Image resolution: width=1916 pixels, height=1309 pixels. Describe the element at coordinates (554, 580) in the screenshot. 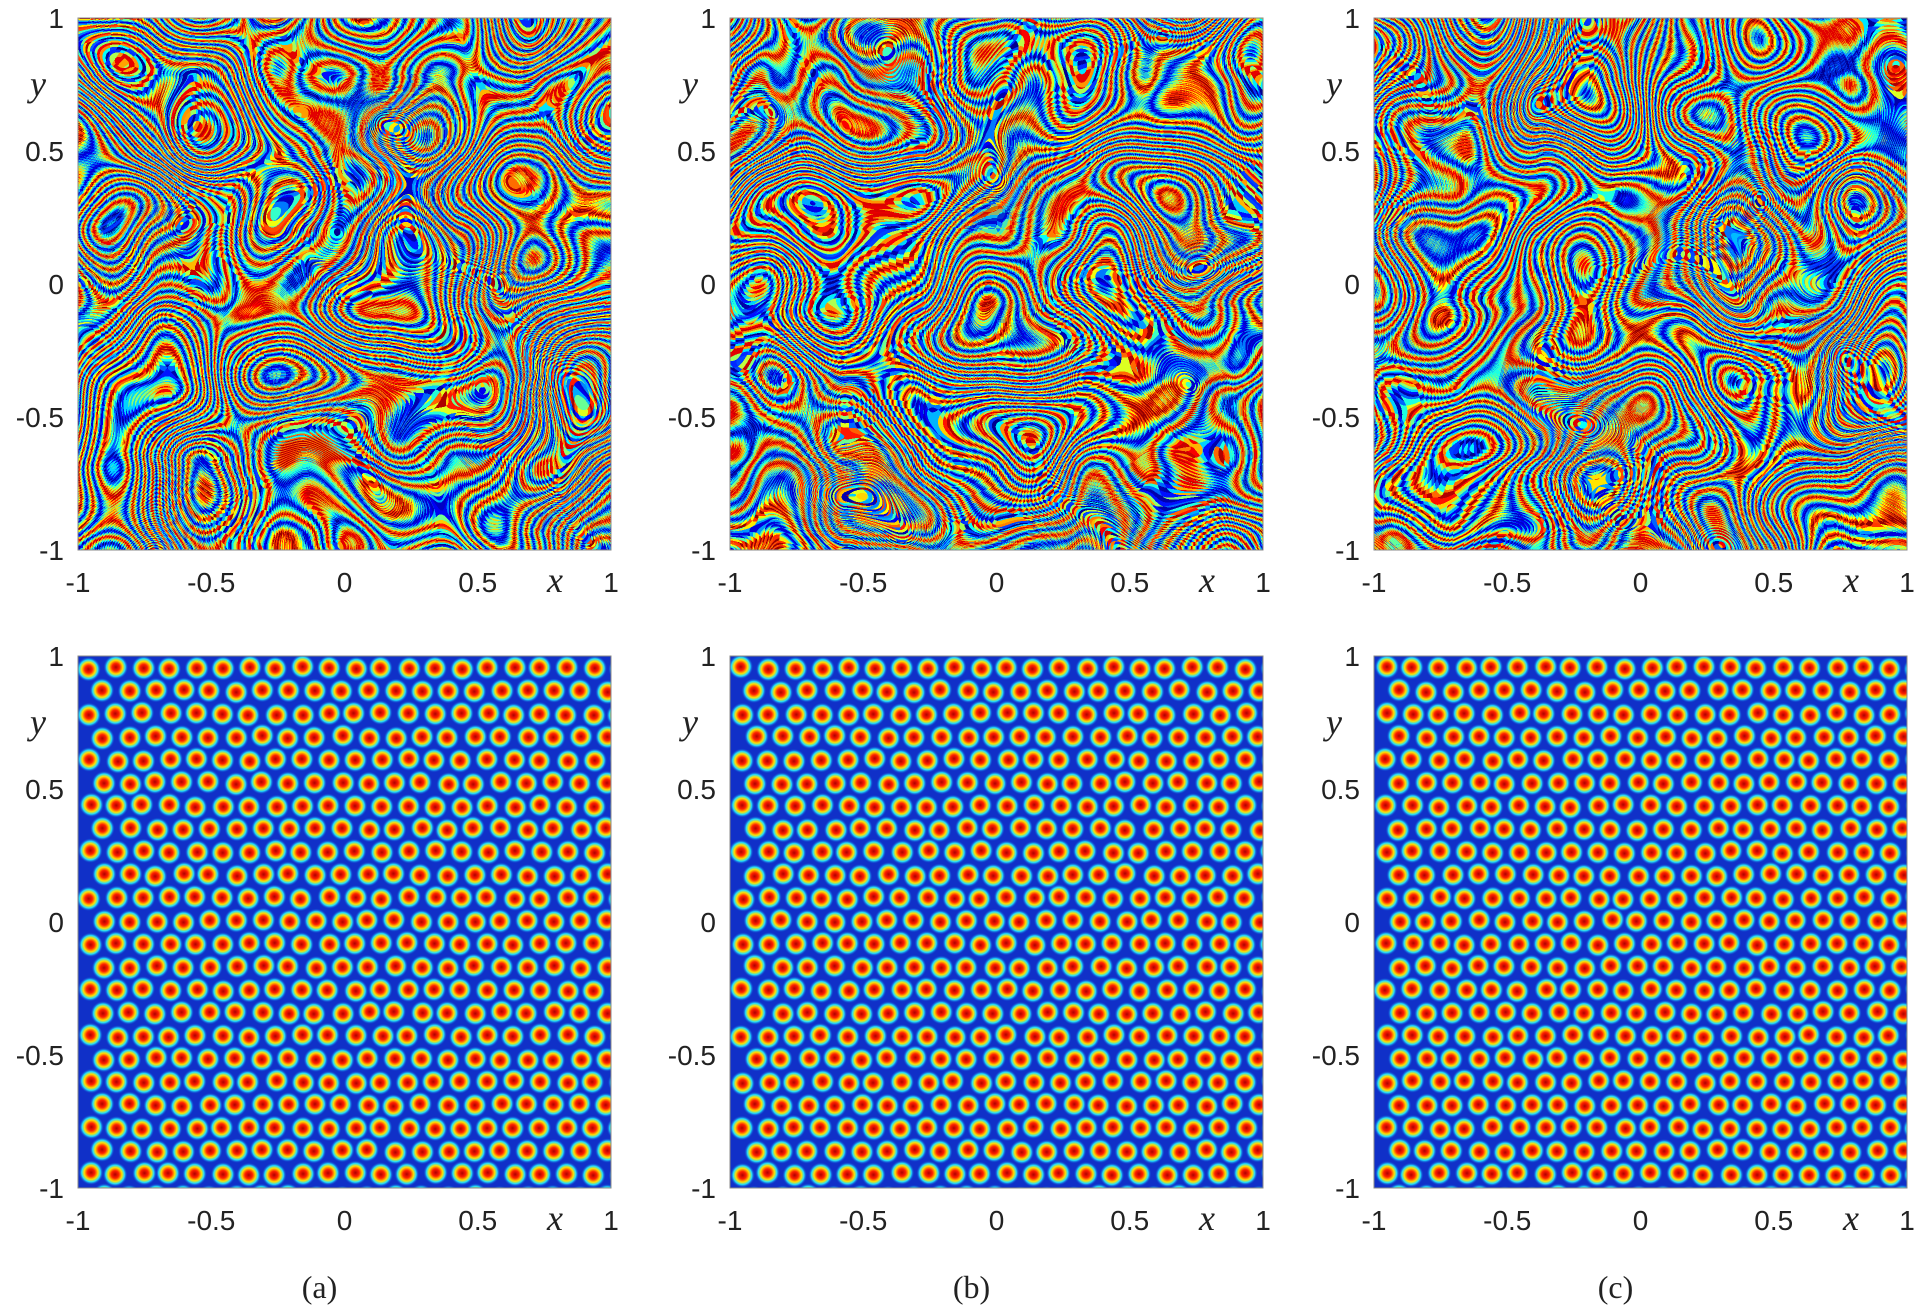

I see `x-axis-label: x` at that location.